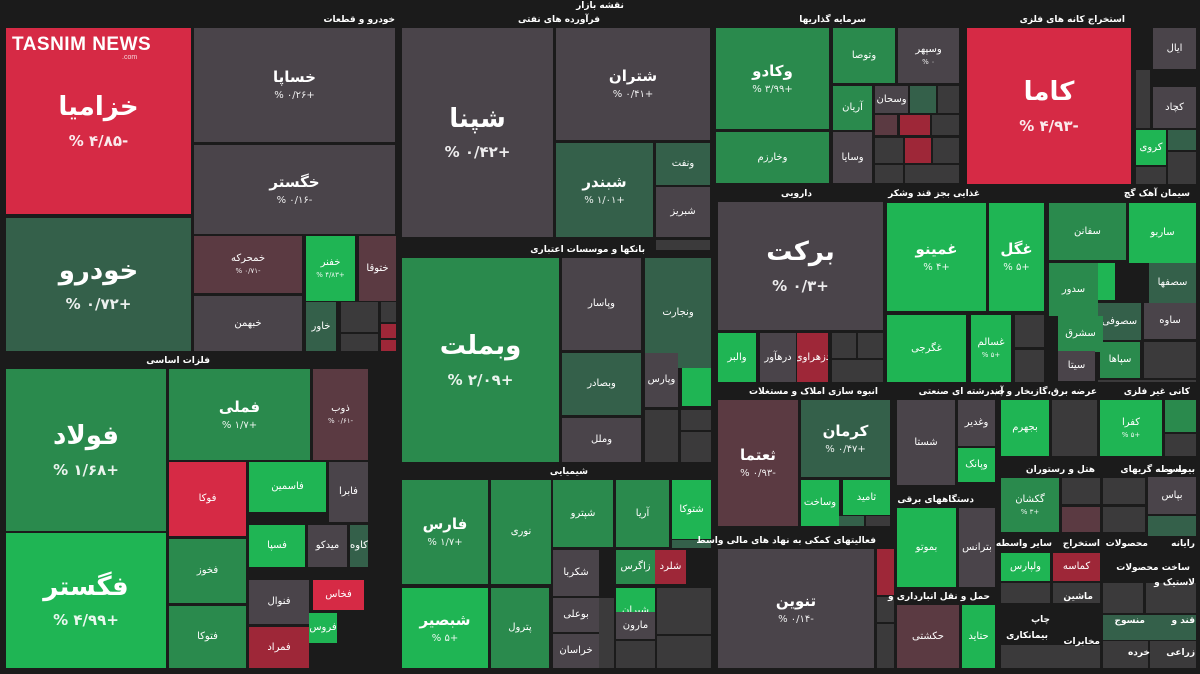  I want to click on tile-symbol: فگستر, so click(86, 586).